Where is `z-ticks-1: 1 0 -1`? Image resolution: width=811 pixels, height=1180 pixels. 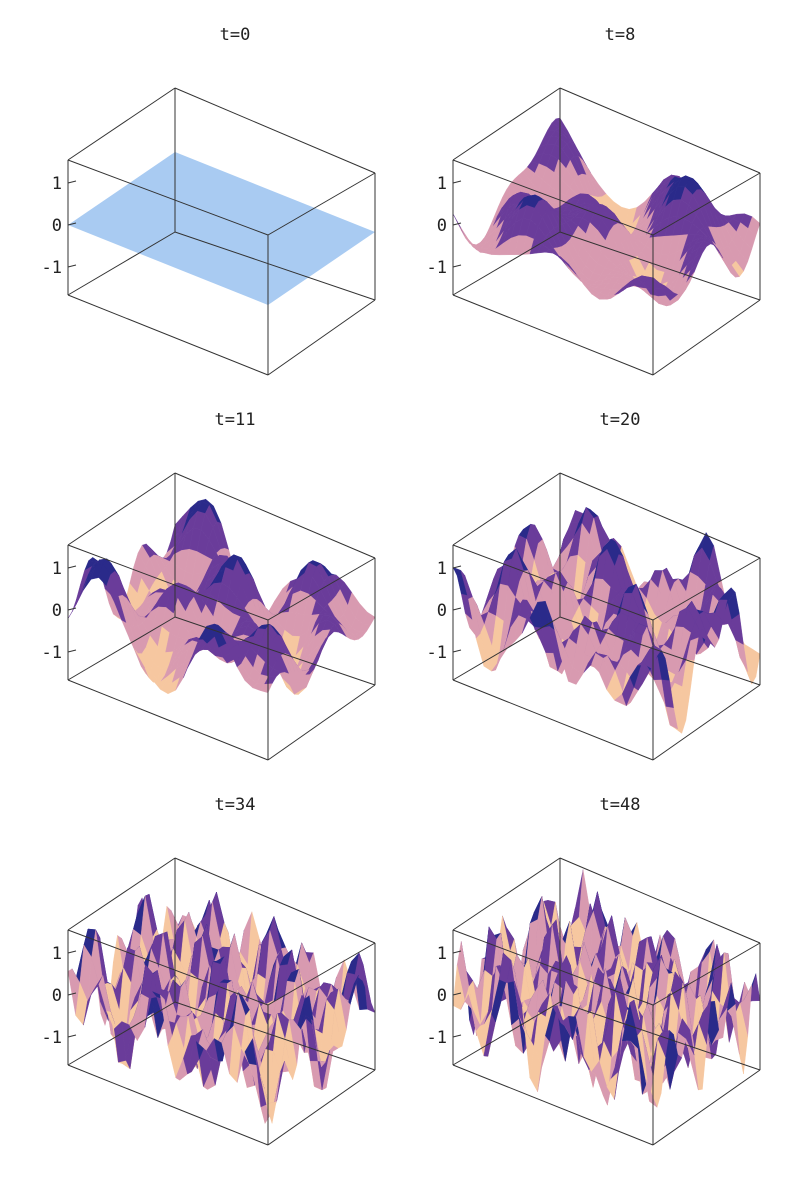
z-ticks-1: 1 0 -1 is located at coordinates (59, 226).